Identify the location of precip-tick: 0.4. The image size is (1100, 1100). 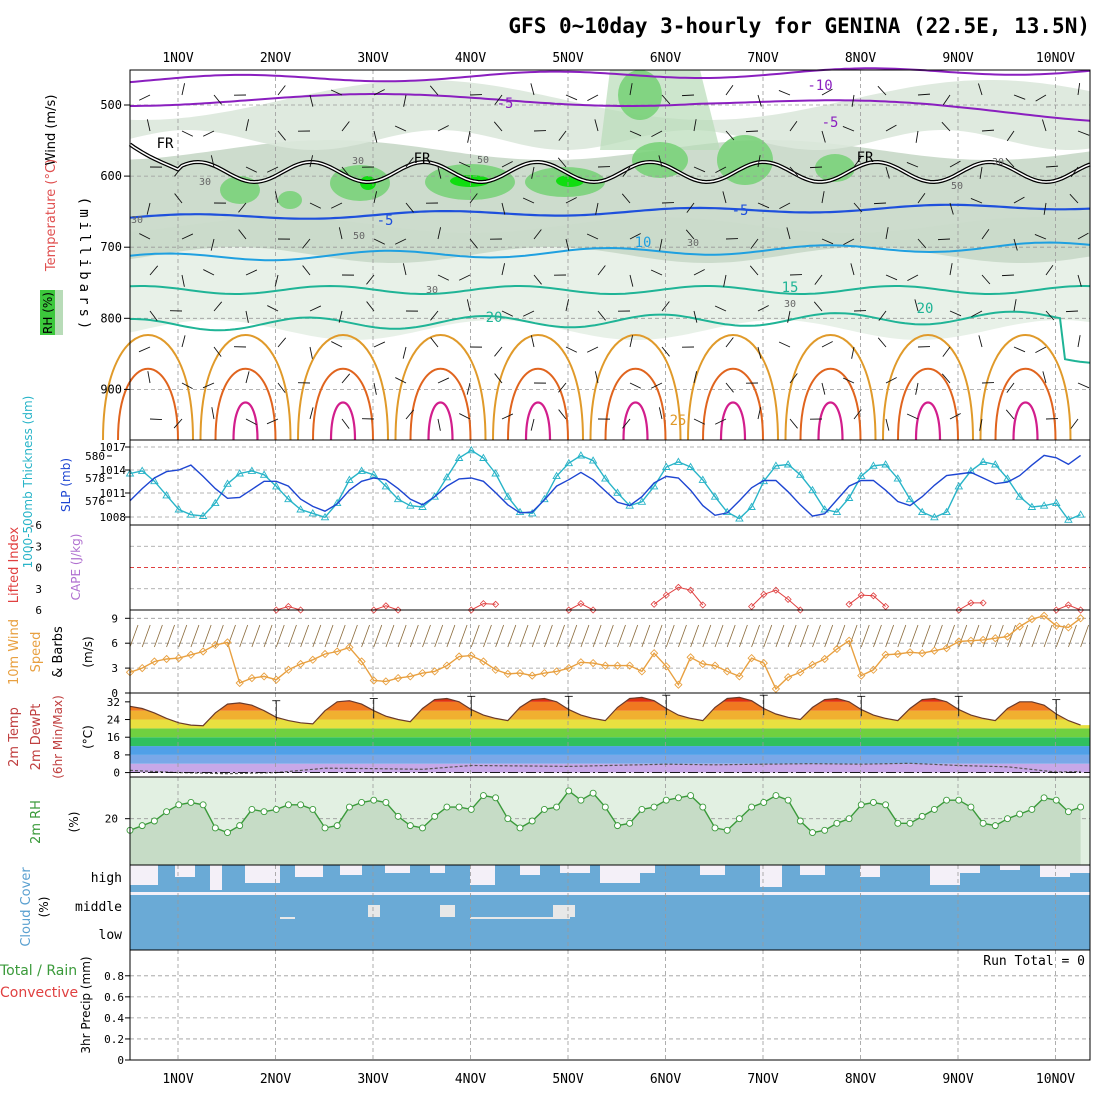
(114, 1018).